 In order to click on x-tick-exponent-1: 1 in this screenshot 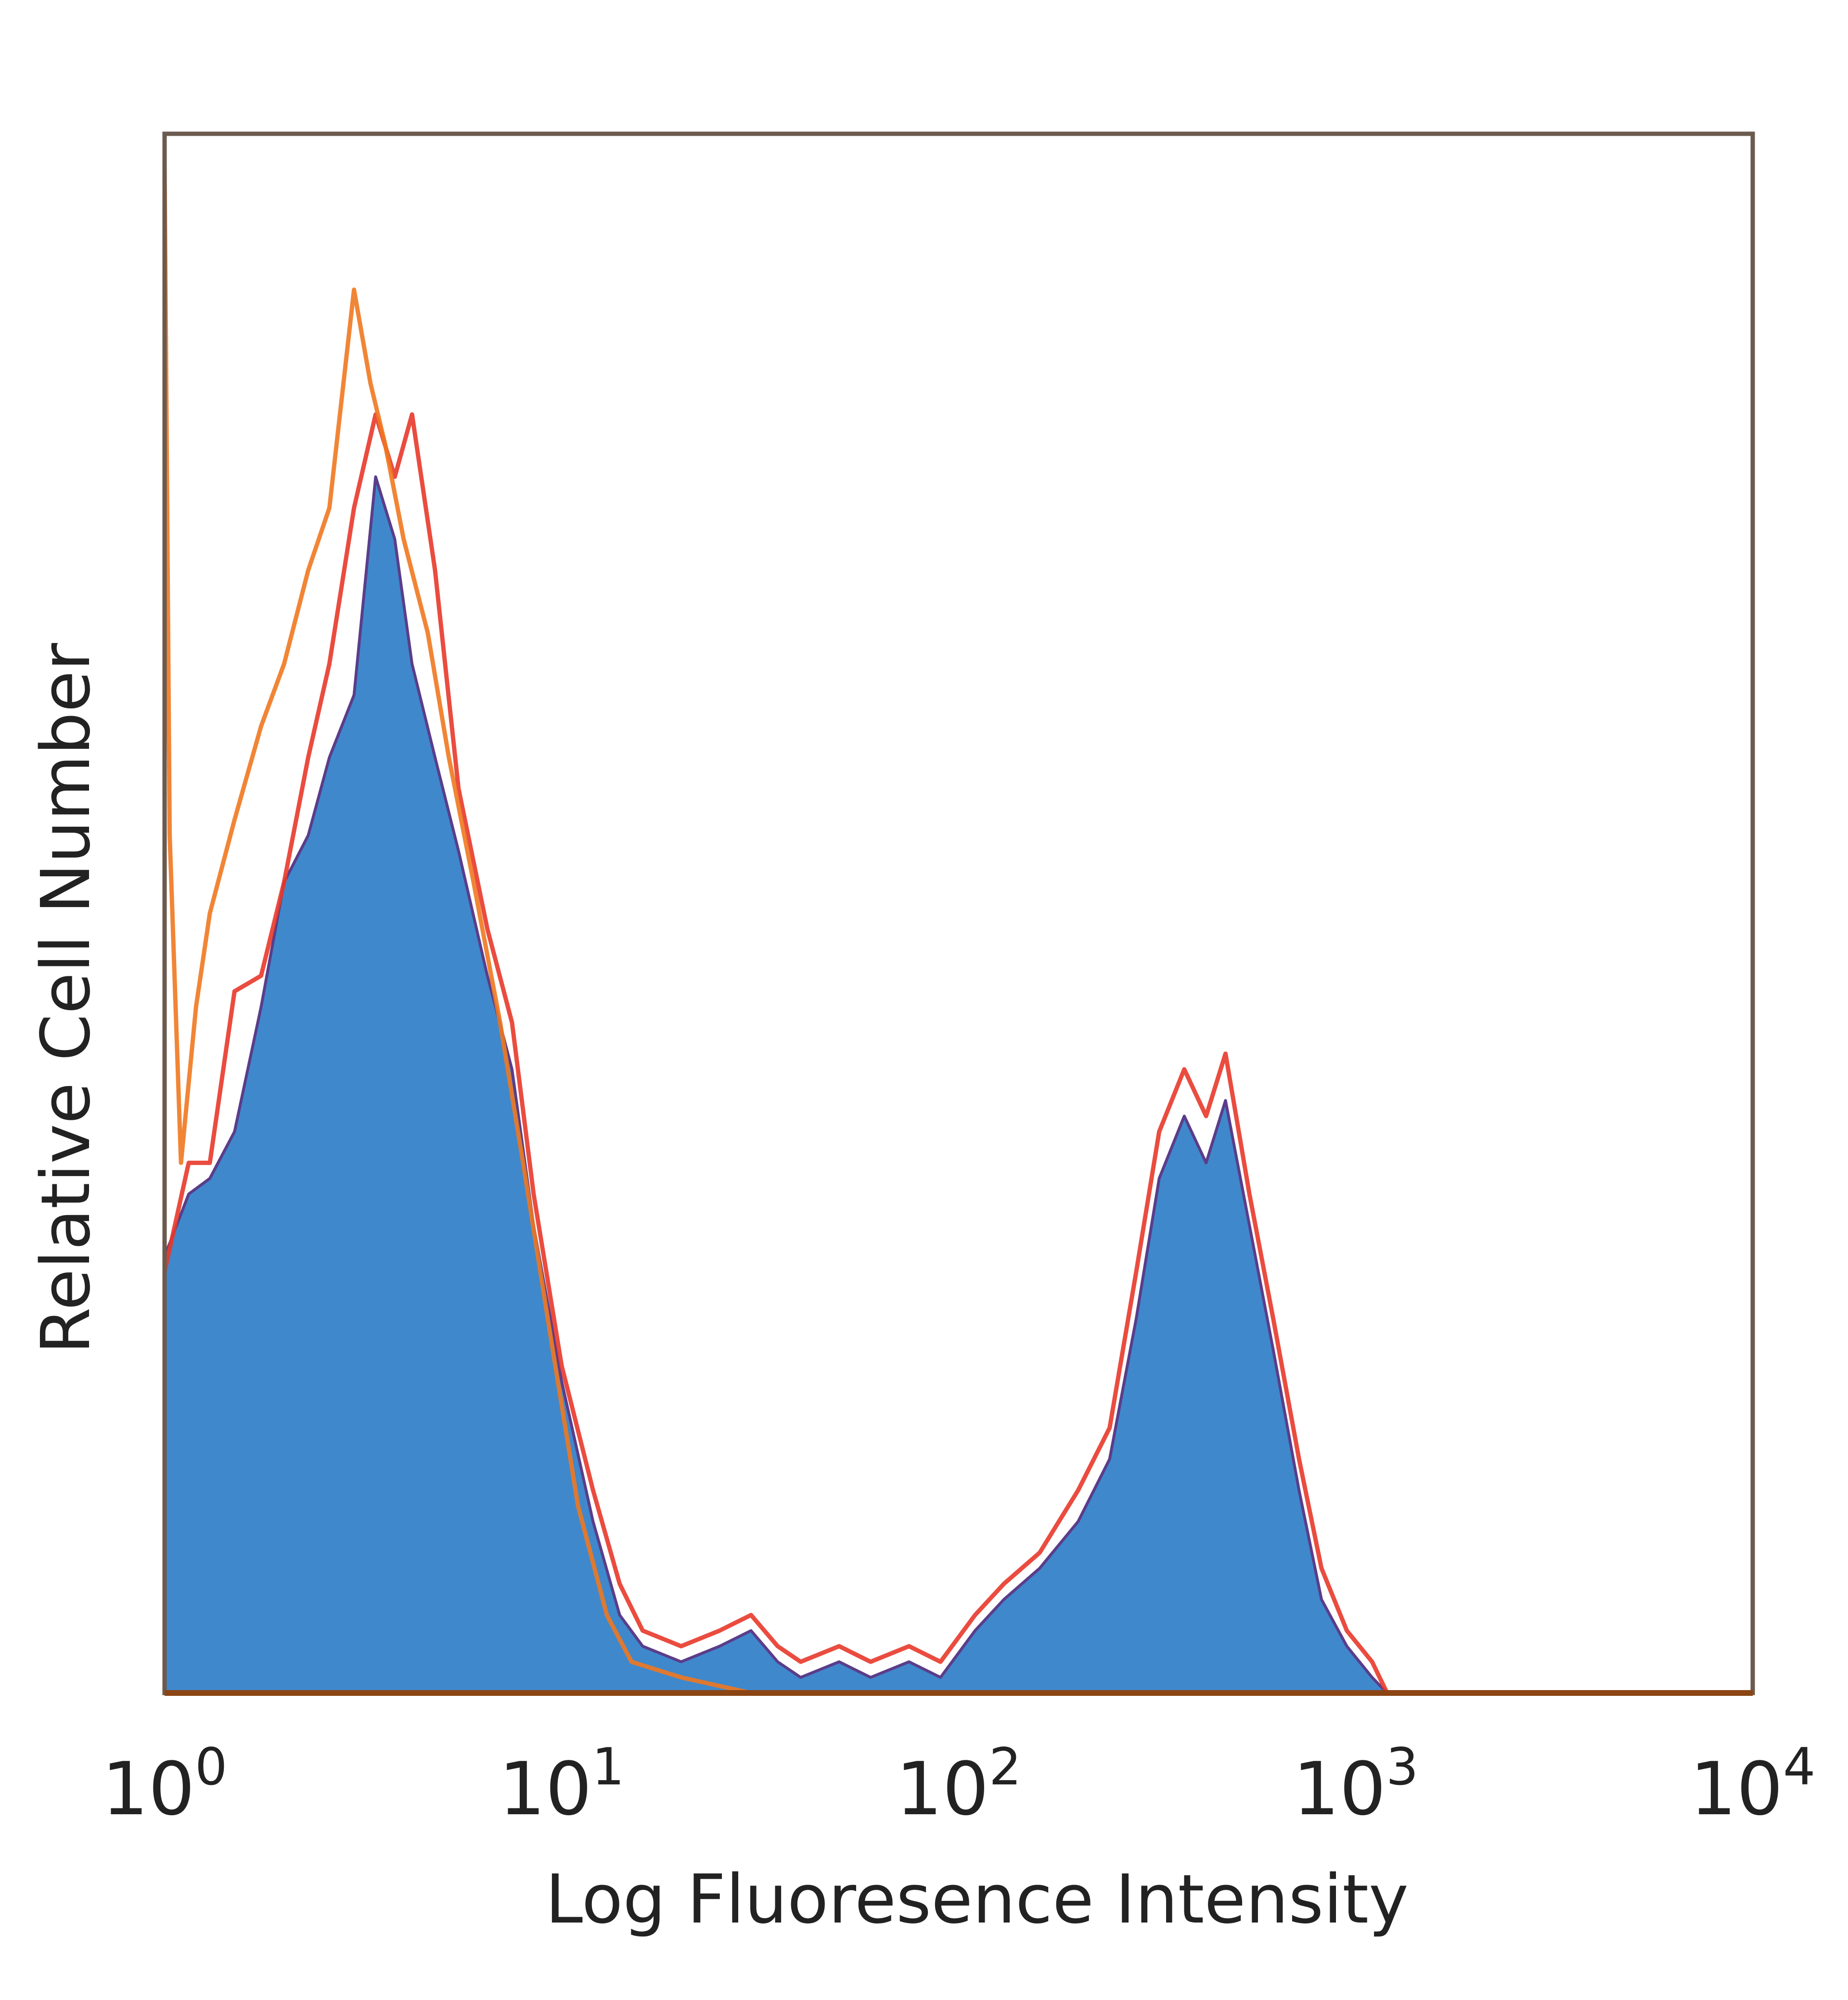, I will do `click(608, 1766)`.